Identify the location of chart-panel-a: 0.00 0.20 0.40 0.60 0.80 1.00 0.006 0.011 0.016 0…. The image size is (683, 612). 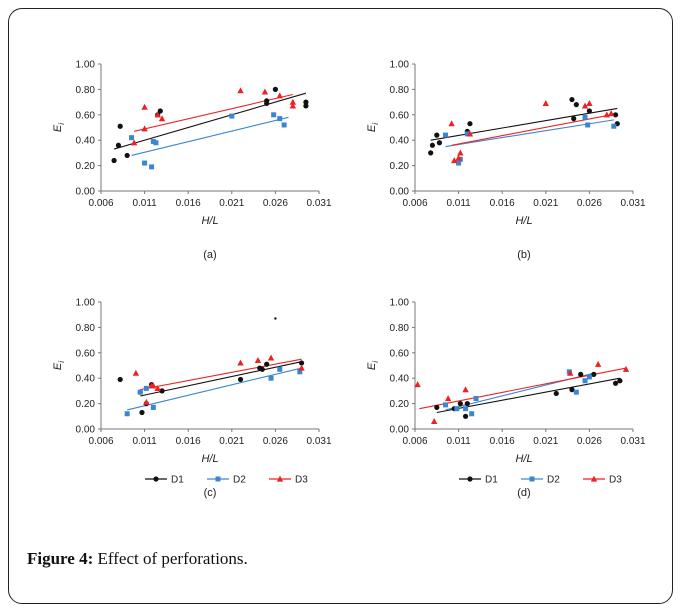
(192, 161).